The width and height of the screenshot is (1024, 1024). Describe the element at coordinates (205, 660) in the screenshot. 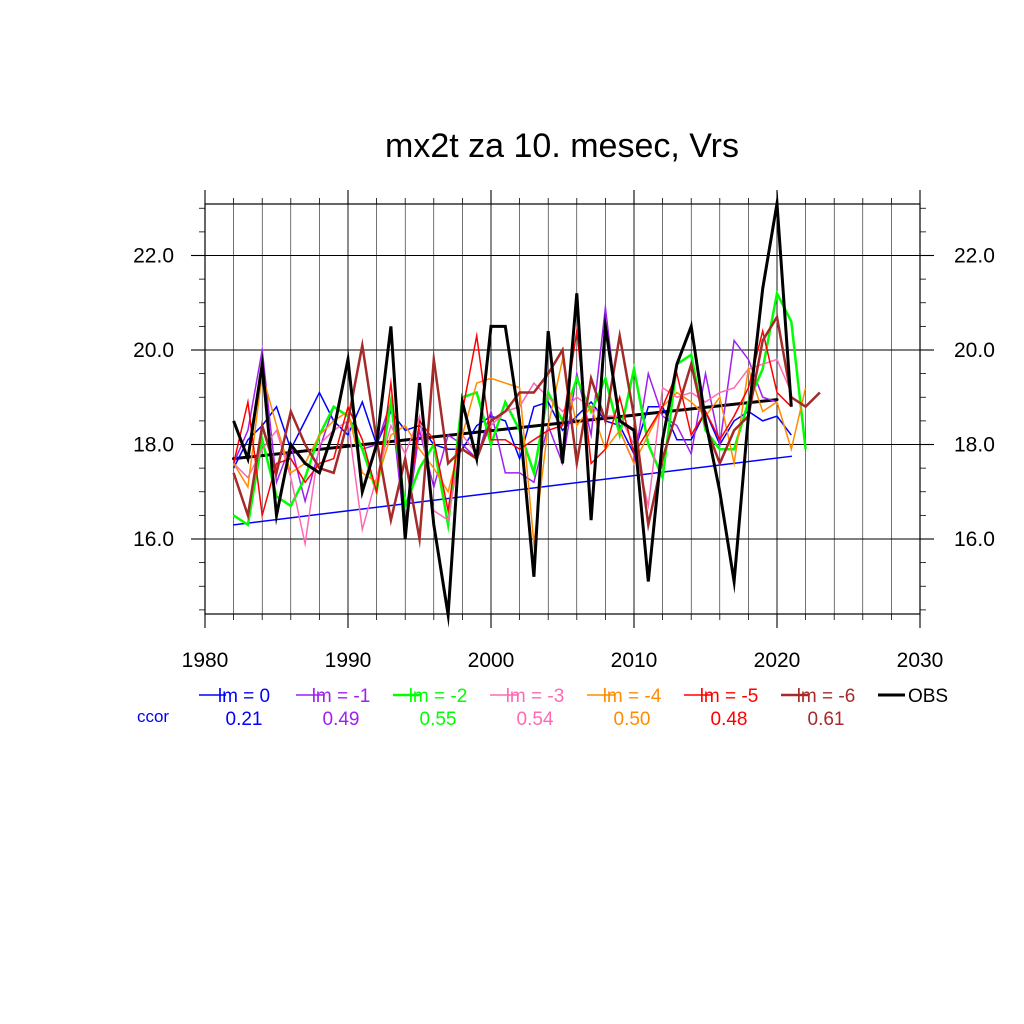

I see `x-tick-label: 1980` at that location.